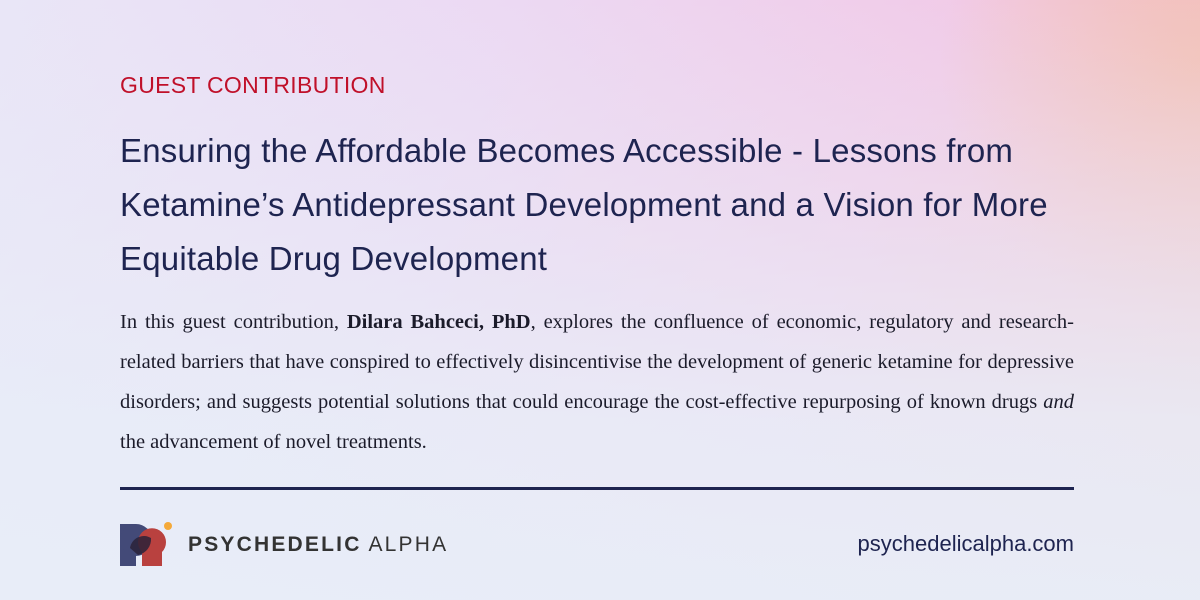 The width and height of the screenshot is (1200, 600). I want to click on divider, so click(597, 488).